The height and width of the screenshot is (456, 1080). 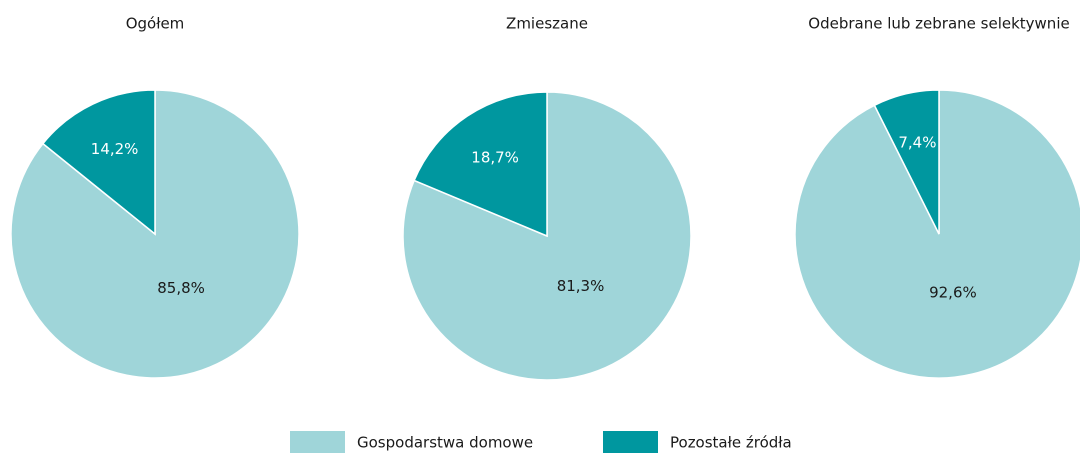 I want to click on legend-label: Gospodarstwa domowe, so click(x=445, y=443).